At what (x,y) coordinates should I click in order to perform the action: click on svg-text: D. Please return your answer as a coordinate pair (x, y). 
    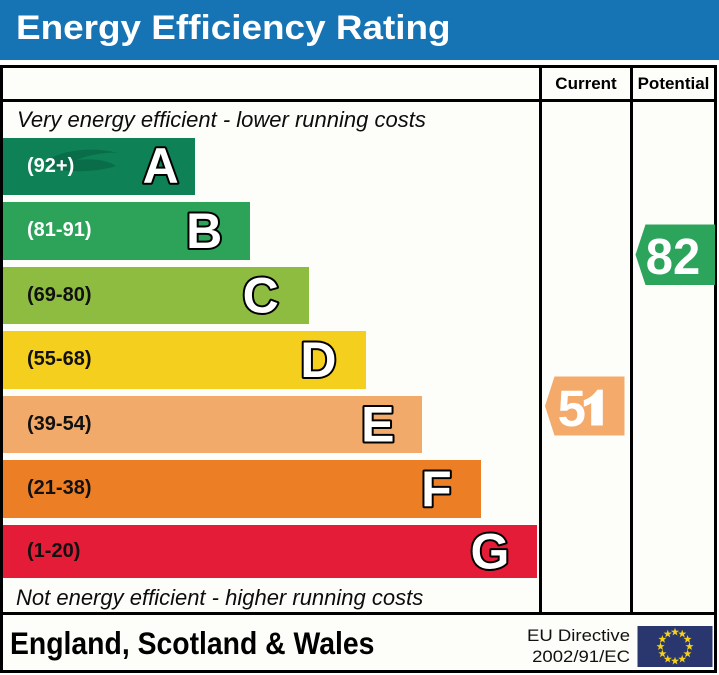
    Looking at the image, I should click on (318, 360).